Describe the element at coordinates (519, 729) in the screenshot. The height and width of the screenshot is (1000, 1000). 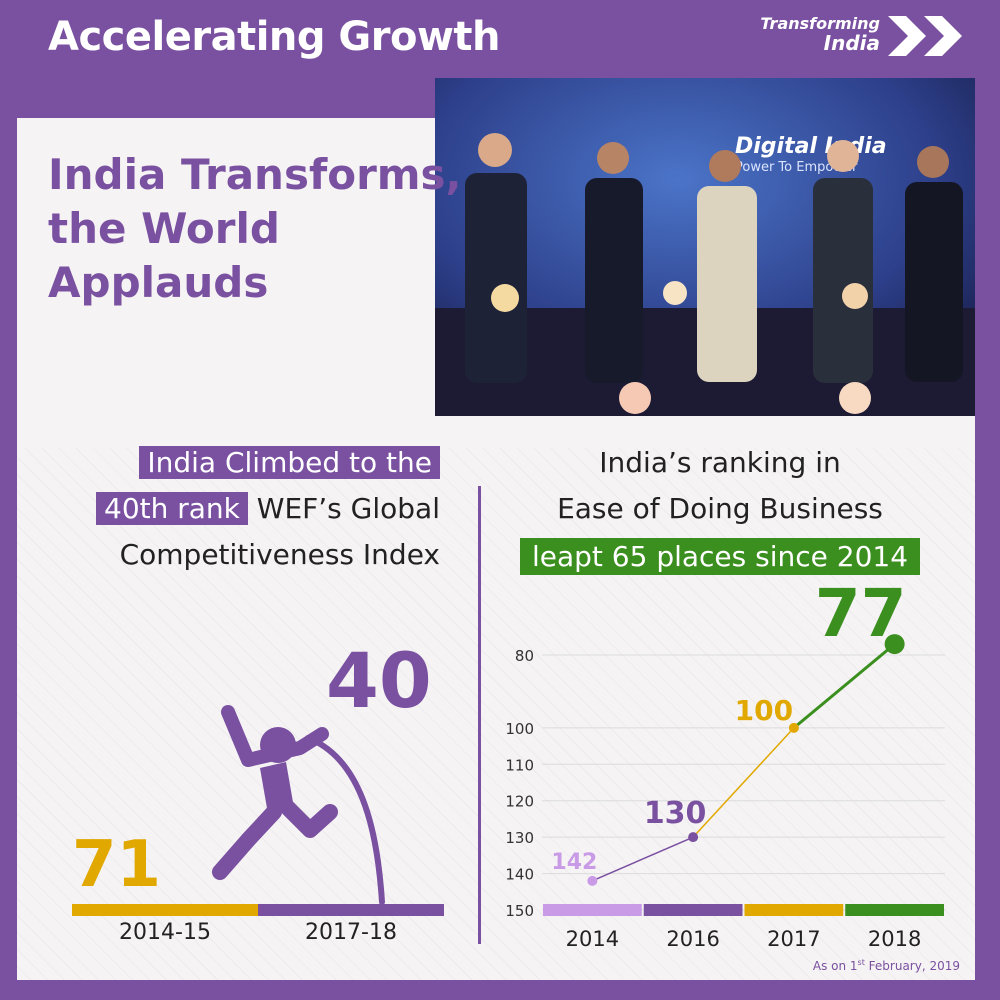
I see `y-tick-label: 100` at that location.